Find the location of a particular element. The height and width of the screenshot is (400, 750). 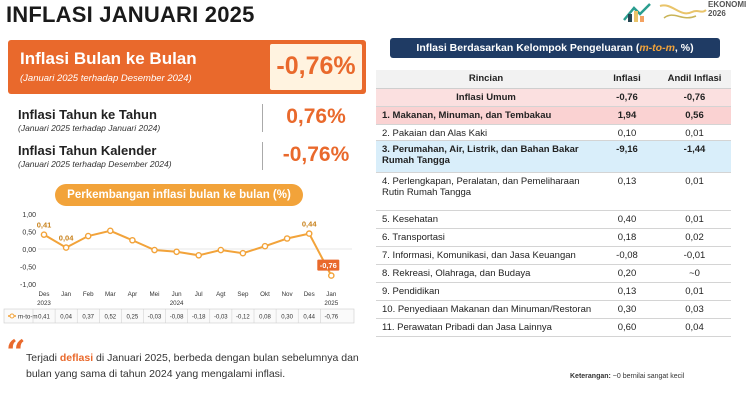

y-tick-label: 1,00 is located at coordinates (29, 215).